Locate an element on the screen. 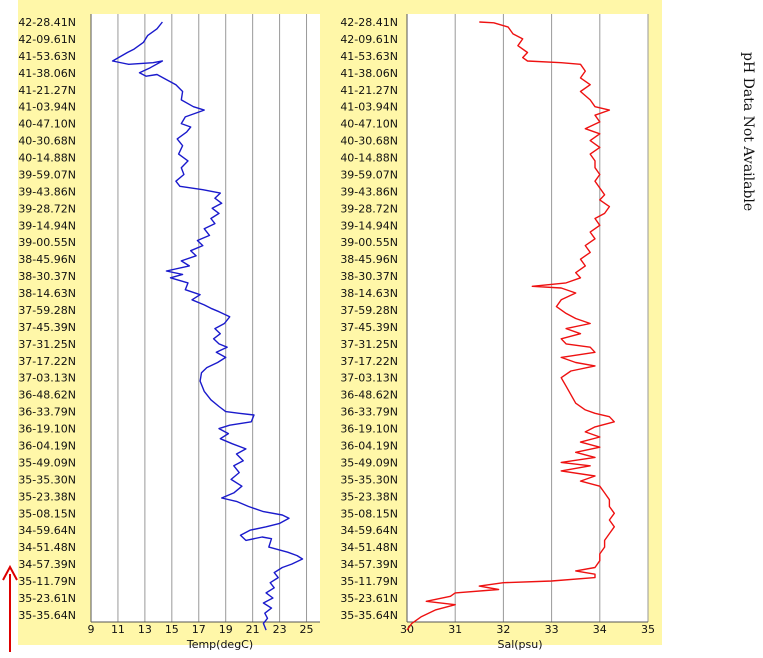 The width and height of the screenshot is (763, 658). sal-x-tick-label: 33 is located at coordinates (552, 629).